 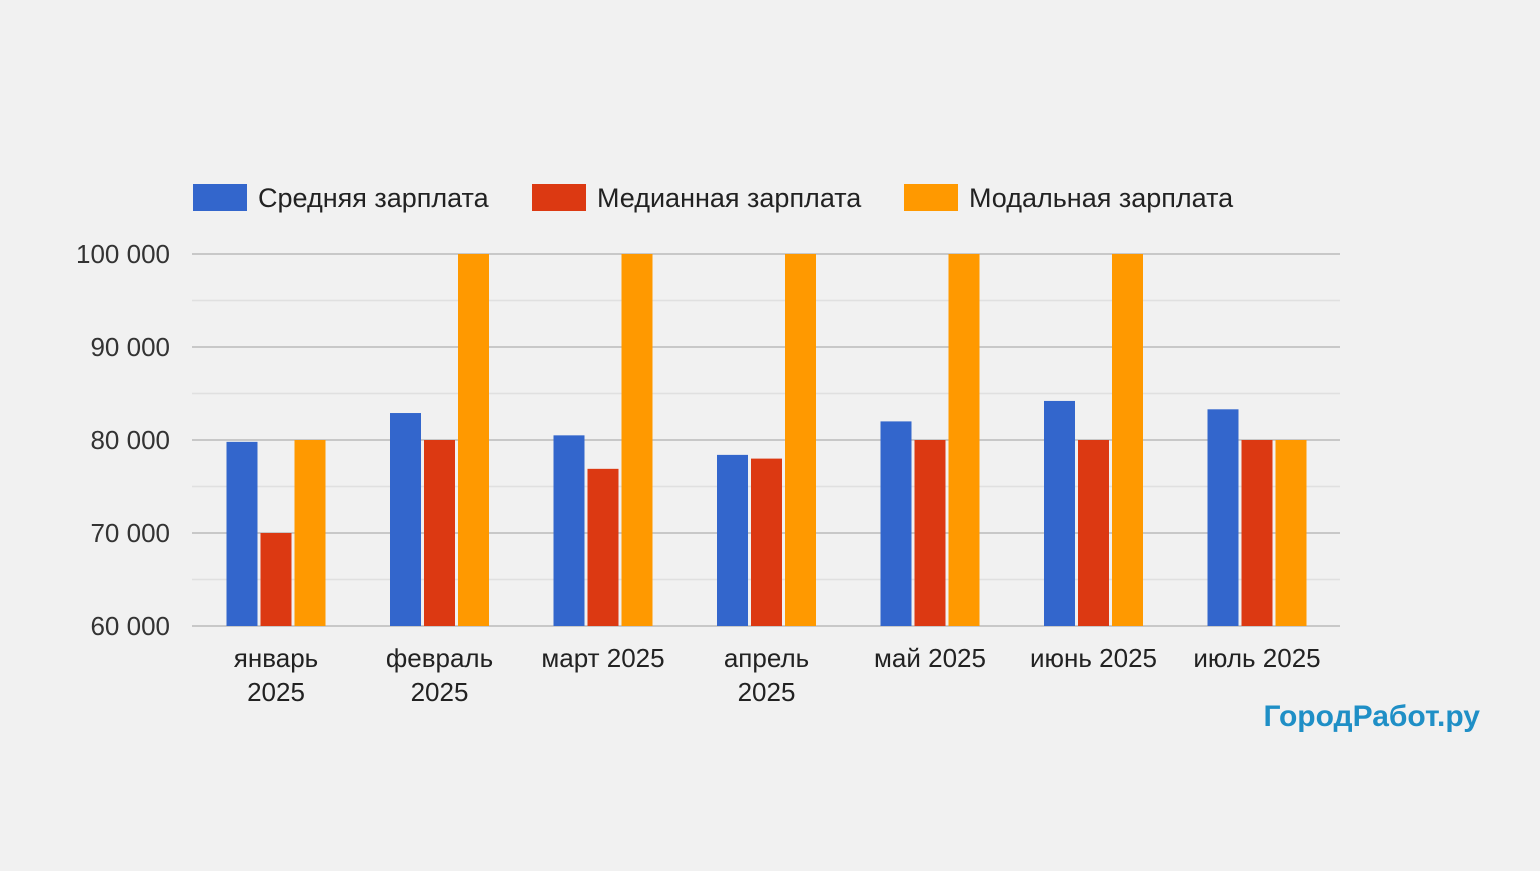 What do you see at coordinates (1371, 716) in the screenshot?
I see `watermark-logo: ГородРабот.ру` at bounding box center [1371, 716].